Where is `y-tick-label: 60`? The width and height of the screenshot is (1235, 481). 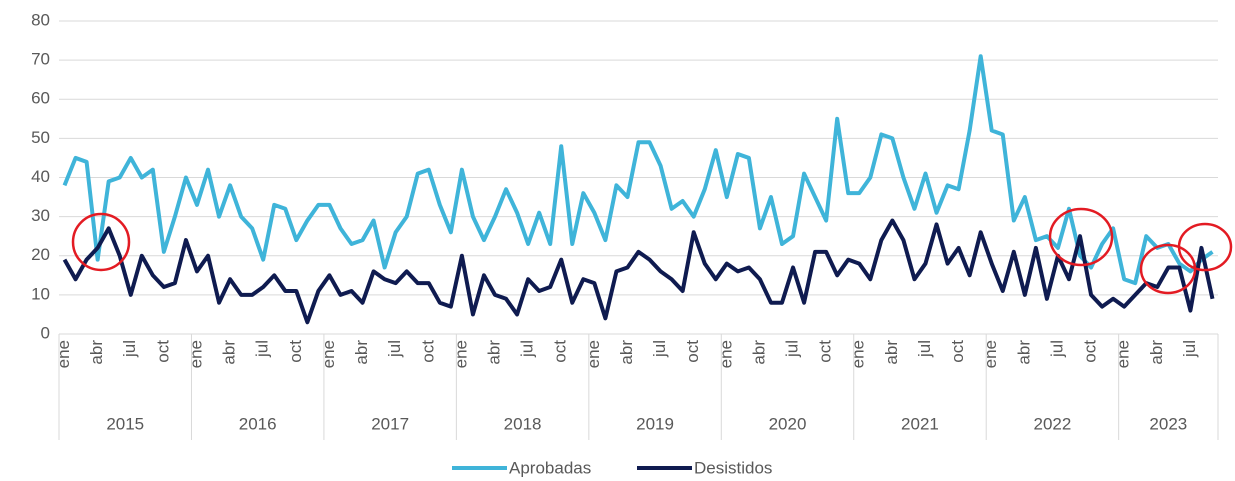 y-tick-label: 60 is located at coordinates (40, 98).